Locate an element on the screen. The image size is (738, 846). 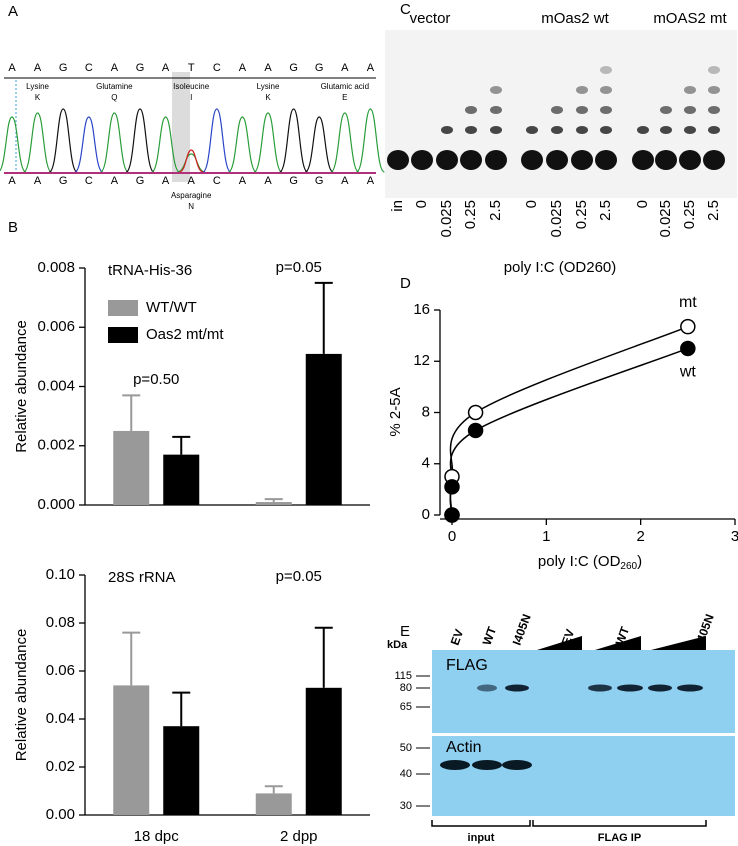
lane-label: 2.5 is located at coordinates (713, 210).